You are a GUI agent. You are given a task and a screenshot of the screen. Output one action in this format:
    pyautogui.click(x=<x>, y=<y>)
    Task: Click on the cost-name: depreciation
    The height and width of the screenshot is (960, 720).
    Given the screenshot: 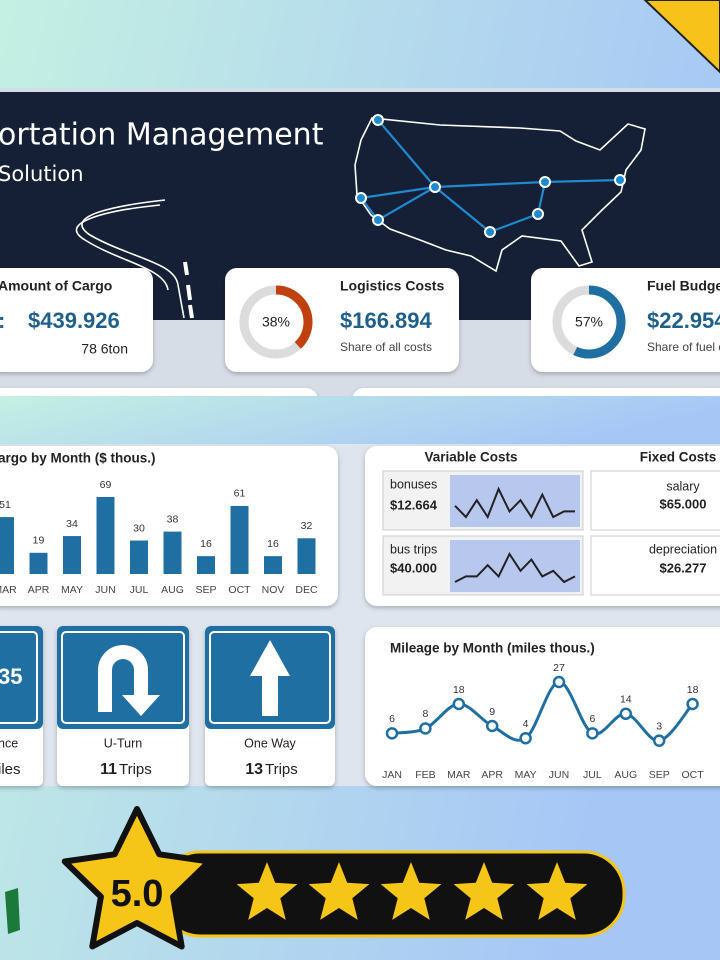 What is the action you would take?
    pyautogui.click(x=683, y=549)
    